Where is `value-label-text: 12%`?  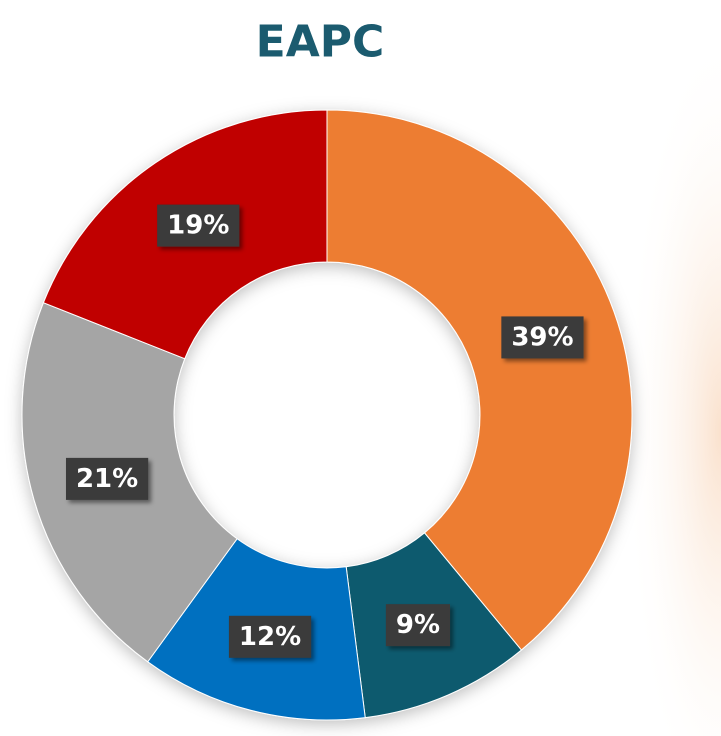 value-label-text: 12% is located at coordinates (270, 637).